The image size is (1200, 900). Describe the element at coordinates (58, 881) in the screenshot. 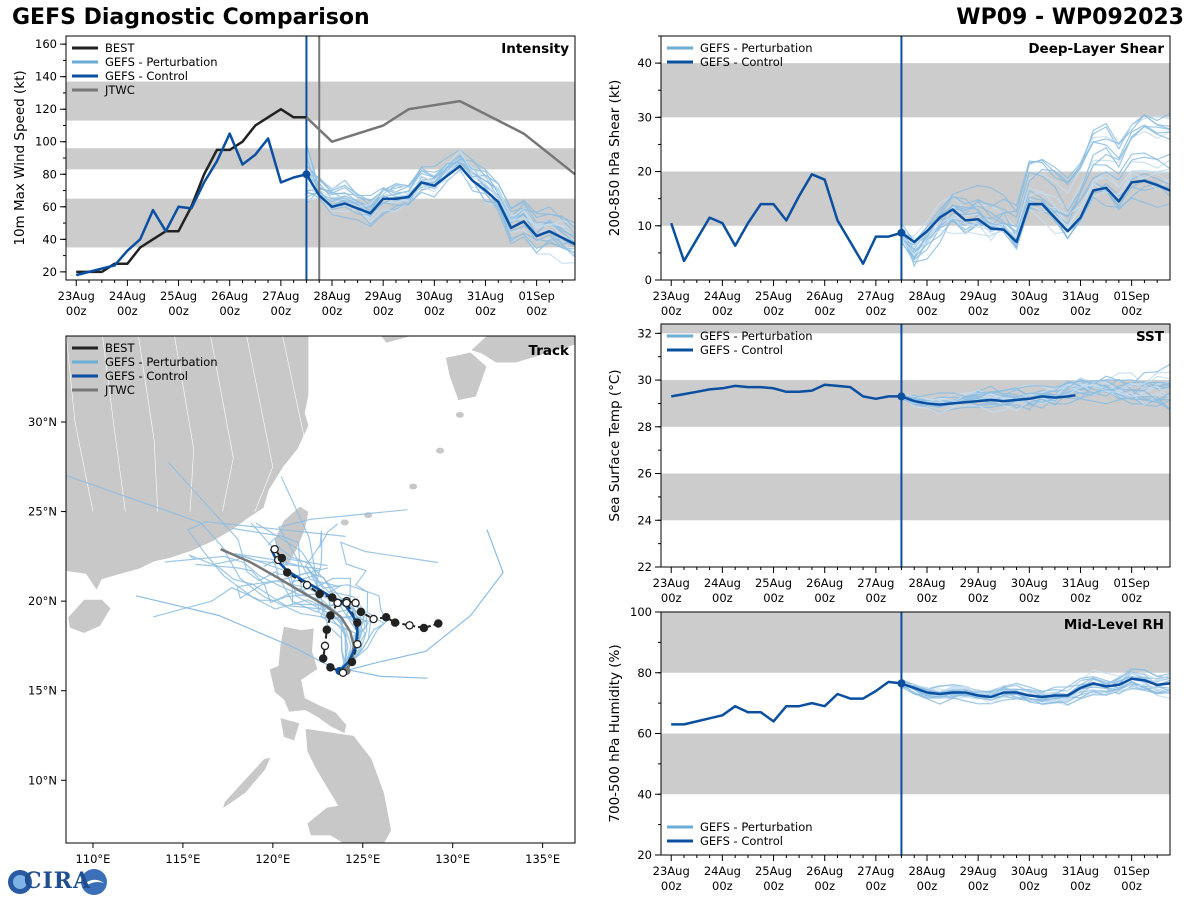

I see `logo-text: CIRA` at that location.